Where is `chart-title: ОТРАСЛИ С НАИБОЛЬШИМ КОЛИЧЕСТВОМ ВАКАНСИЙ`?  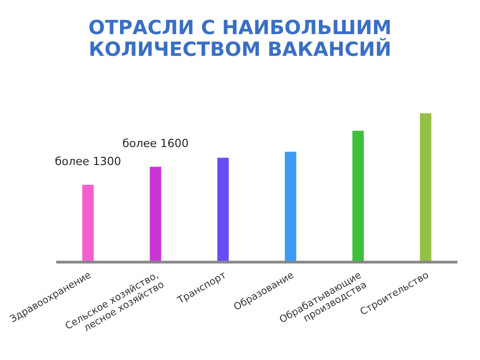 chart-title: ОТРАСЛИ С НАИБОЛЬШИМ КОЛИЧЕСТВОМ ВАКАНСИЙ is located at coordinates (239, 38).